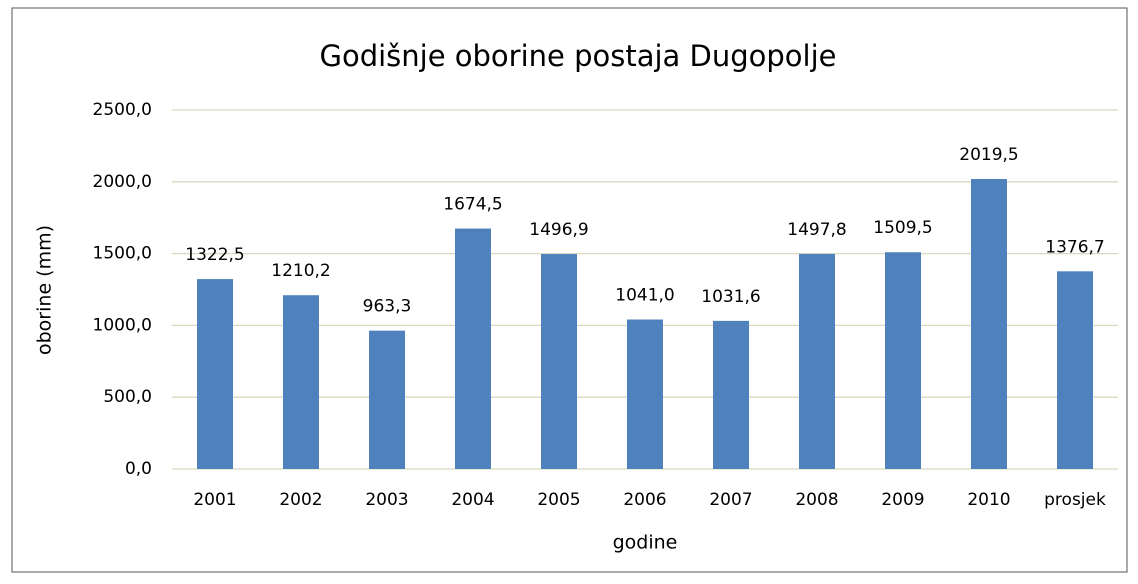 This screenshot has width=1138, height=584. What do you see at coordinates (816, 230) in the screenshot?
I see `data-label: 1497,8` at bounding box center [816, 230].